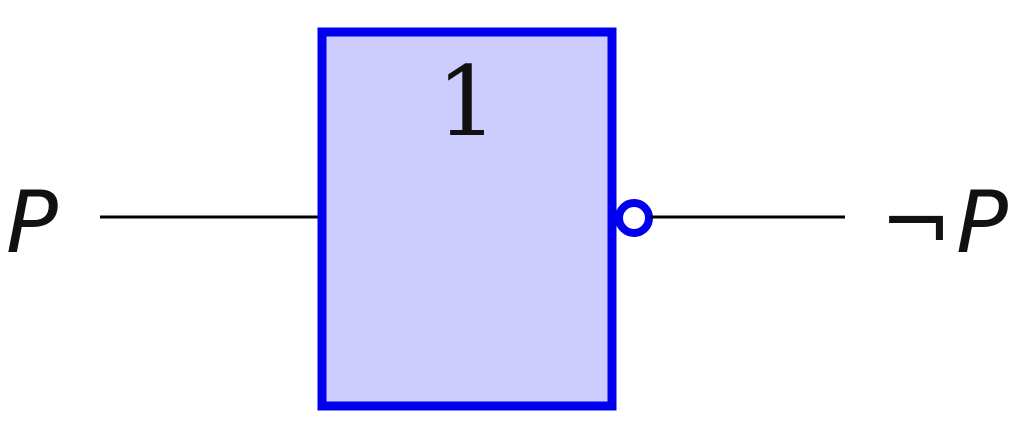  Describe the element at coordinates (32, 223) in the screenshot. I see `input-label: P` at that location.